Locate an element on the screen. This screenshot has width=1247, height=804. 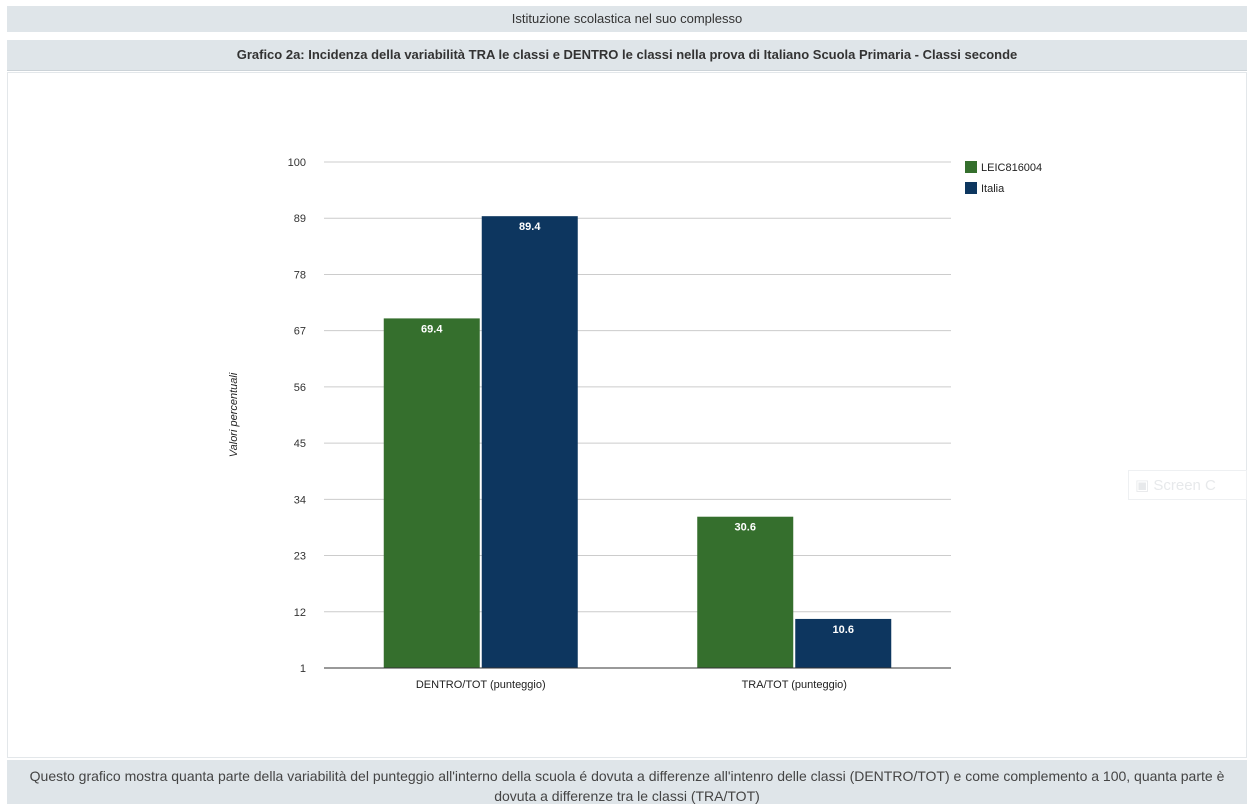
y-tick-label: 1 is located at coordinates (303, 669).